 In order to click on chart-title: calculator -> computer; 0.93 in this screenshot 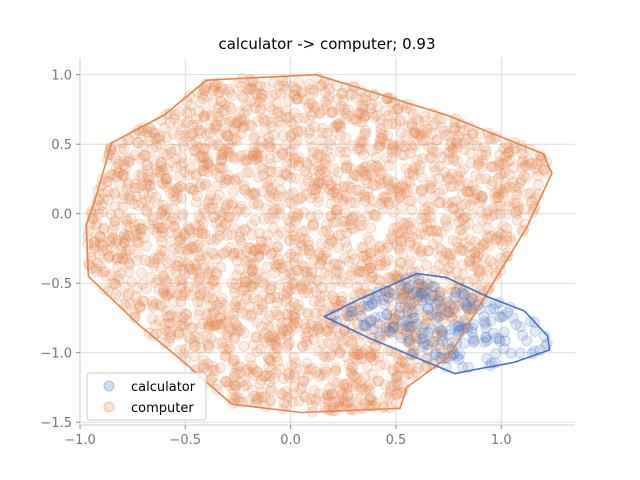, I will do `click(326, 44)`.